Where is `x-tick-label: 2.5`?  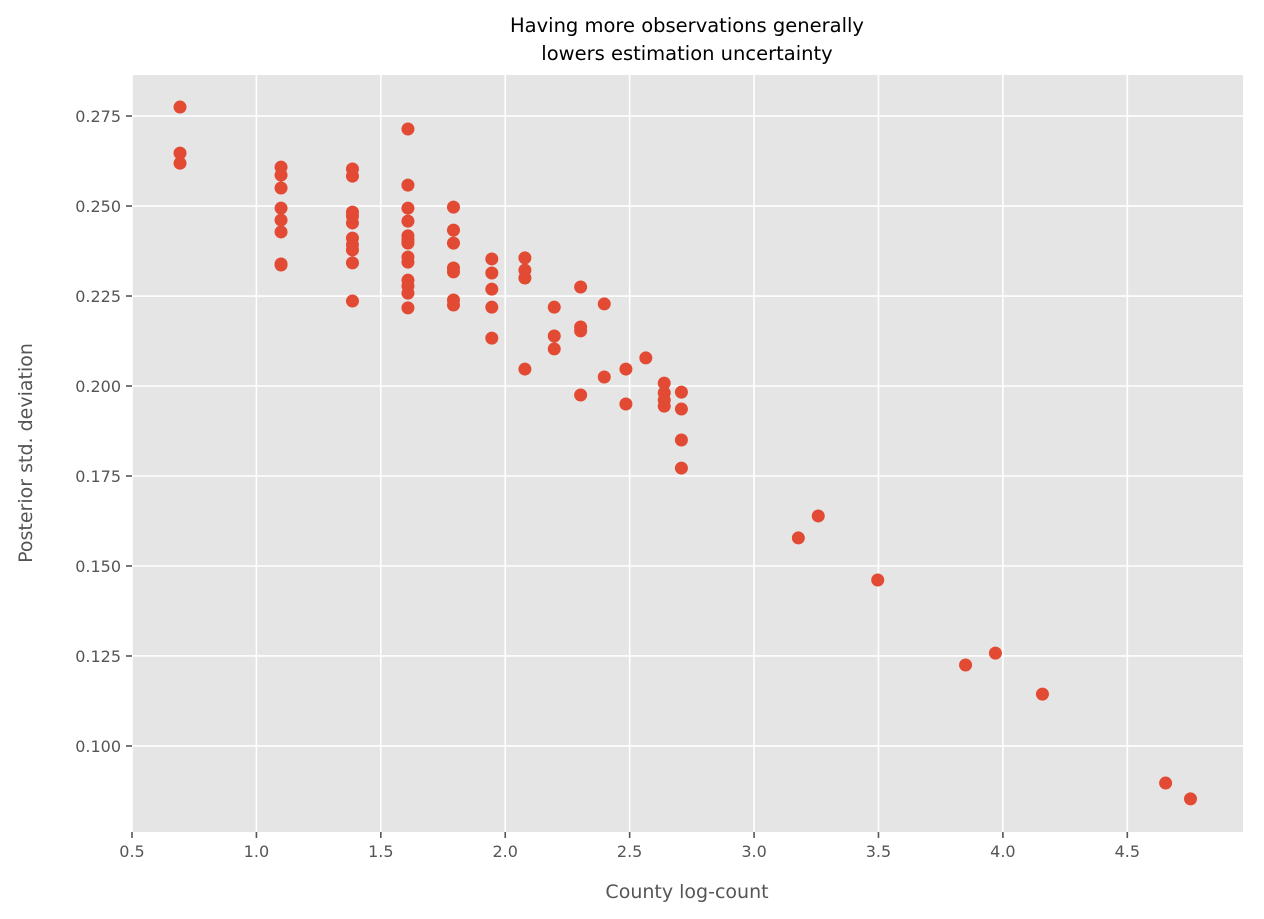
x-tick-label: 2.5 is located at coordinates (629, 851).